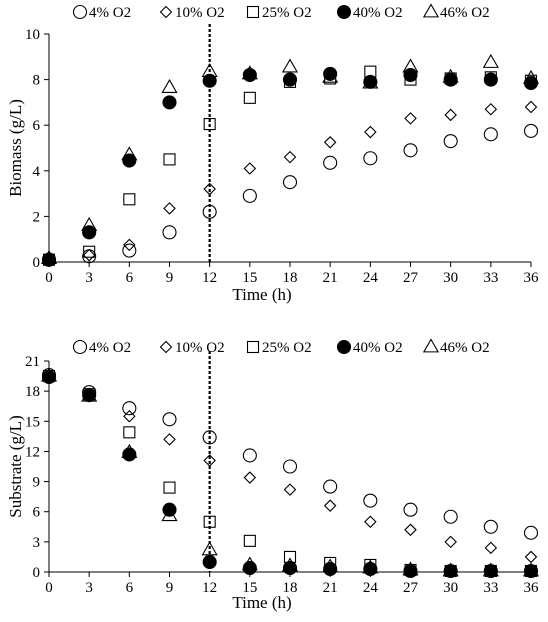 This screenshot has height=622, width=548. I want to click on x-tick-label: 9, so click(170, 588).